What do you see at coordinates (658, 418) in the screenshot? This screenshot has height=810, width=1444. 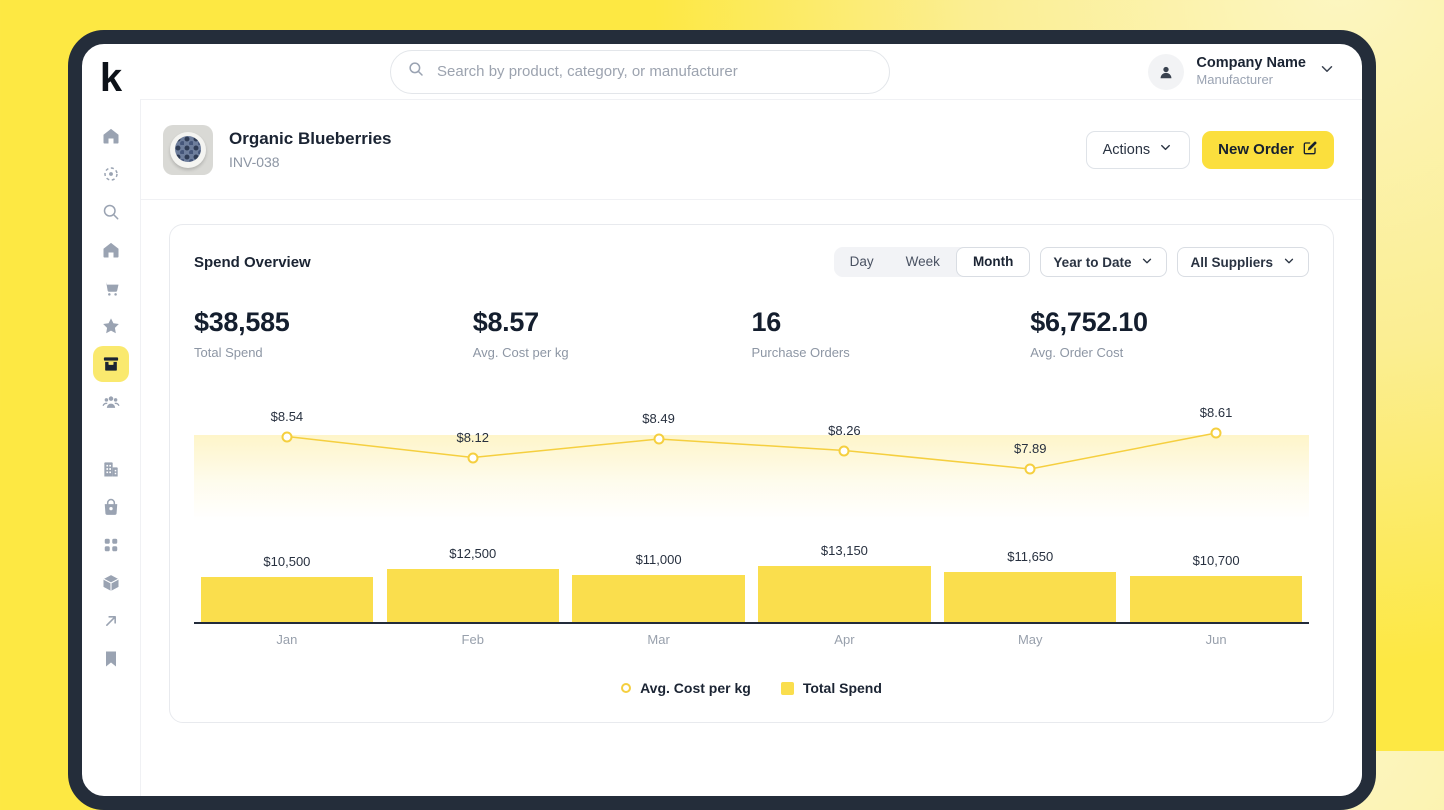 I see `point-value-label: $8.49` at bounding box center [658, 418].